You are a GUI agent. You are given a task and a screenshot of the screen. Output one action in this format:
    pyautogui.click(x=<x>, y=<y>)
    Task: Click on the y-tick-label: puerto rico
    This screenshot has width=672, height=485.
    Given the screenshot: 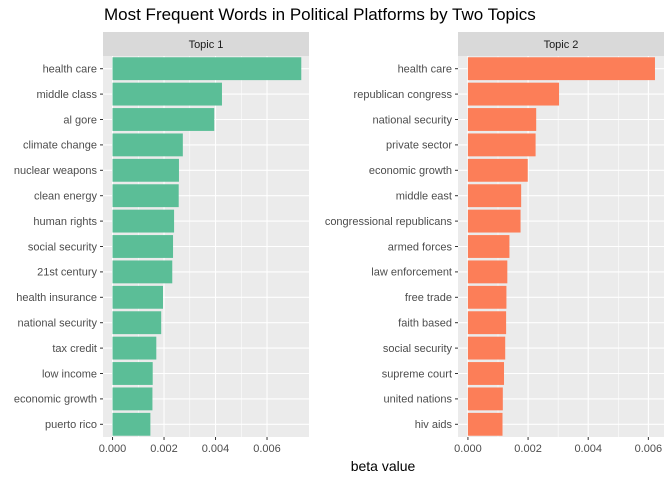 What is the action you would take?
    pyautogui.click(x=71, y=425)
    